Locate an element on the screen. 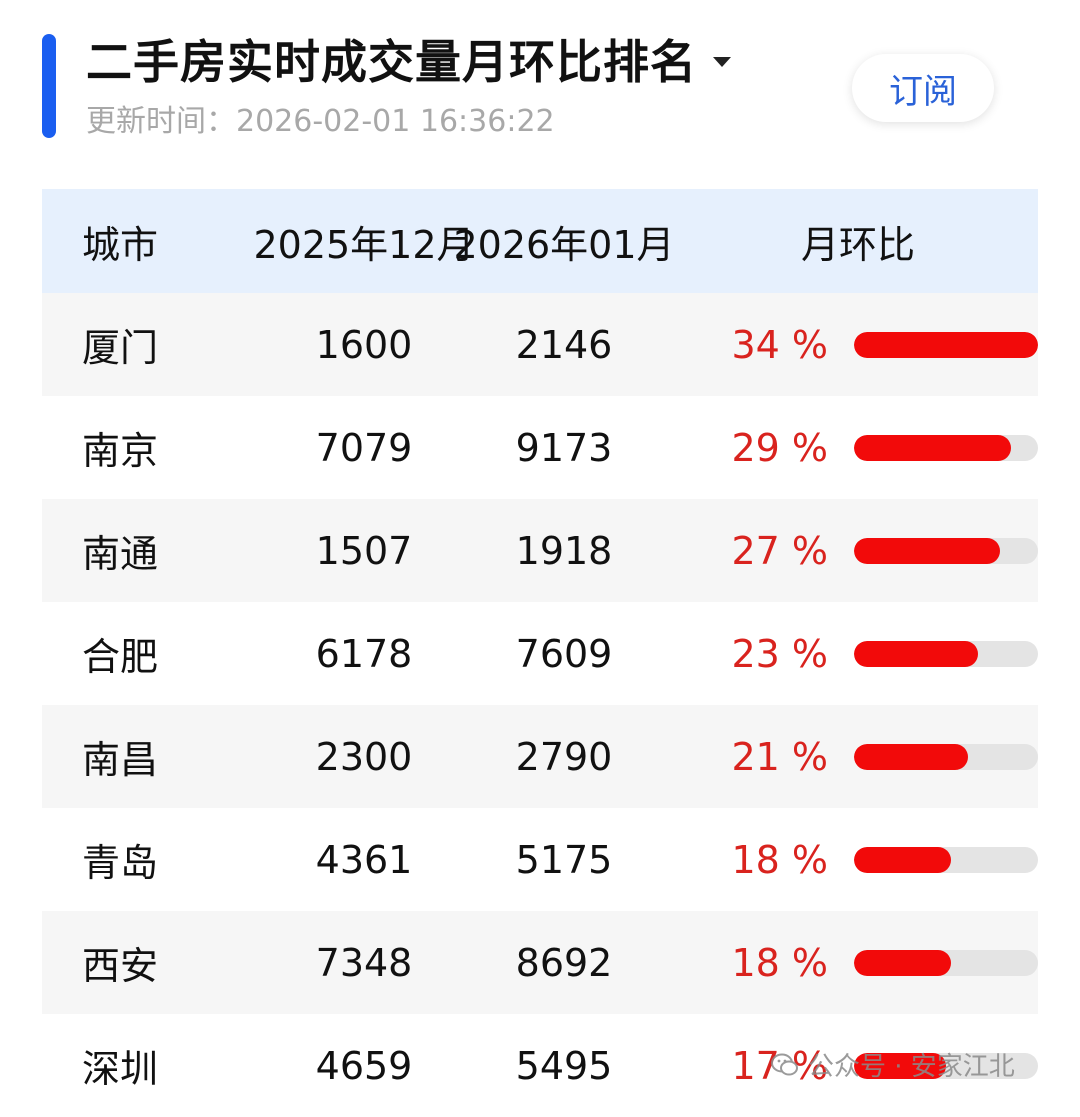 This screenshot has height=1117, width=1080. table-row: 合肥 6178 7609 23 % is located at coordinates (540, 653).